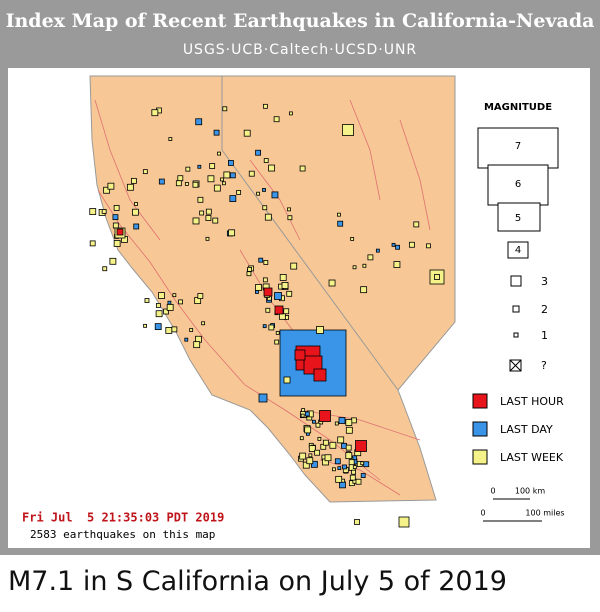 The image size is (600, 612). What do you see at coordinates (532, 401) in the screenshot?
I see `period-label: LAST HOUR` at bounding box center [532, 401].